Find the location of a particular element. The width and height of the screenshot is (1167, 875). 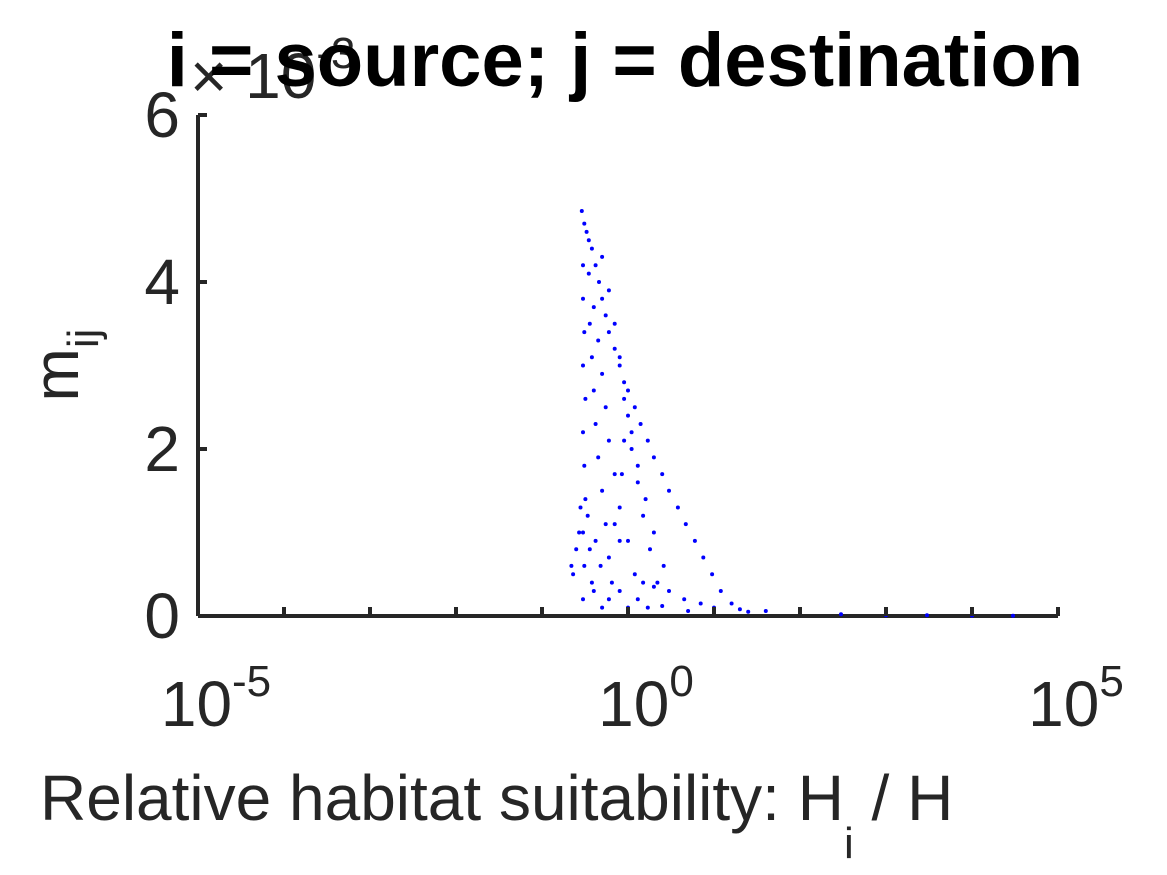

x-tick-label: 105 is located at coordinates (1076, 698).